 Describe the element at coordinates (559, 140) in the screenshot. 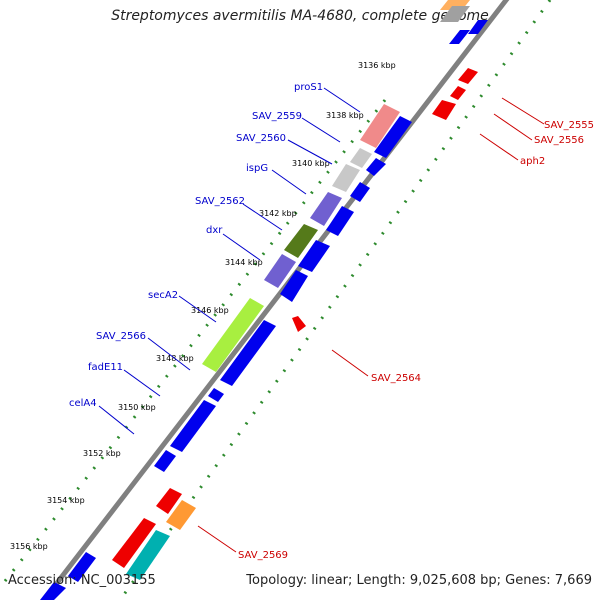

I see `gene-label-reverse: SAV_2556` at that location.